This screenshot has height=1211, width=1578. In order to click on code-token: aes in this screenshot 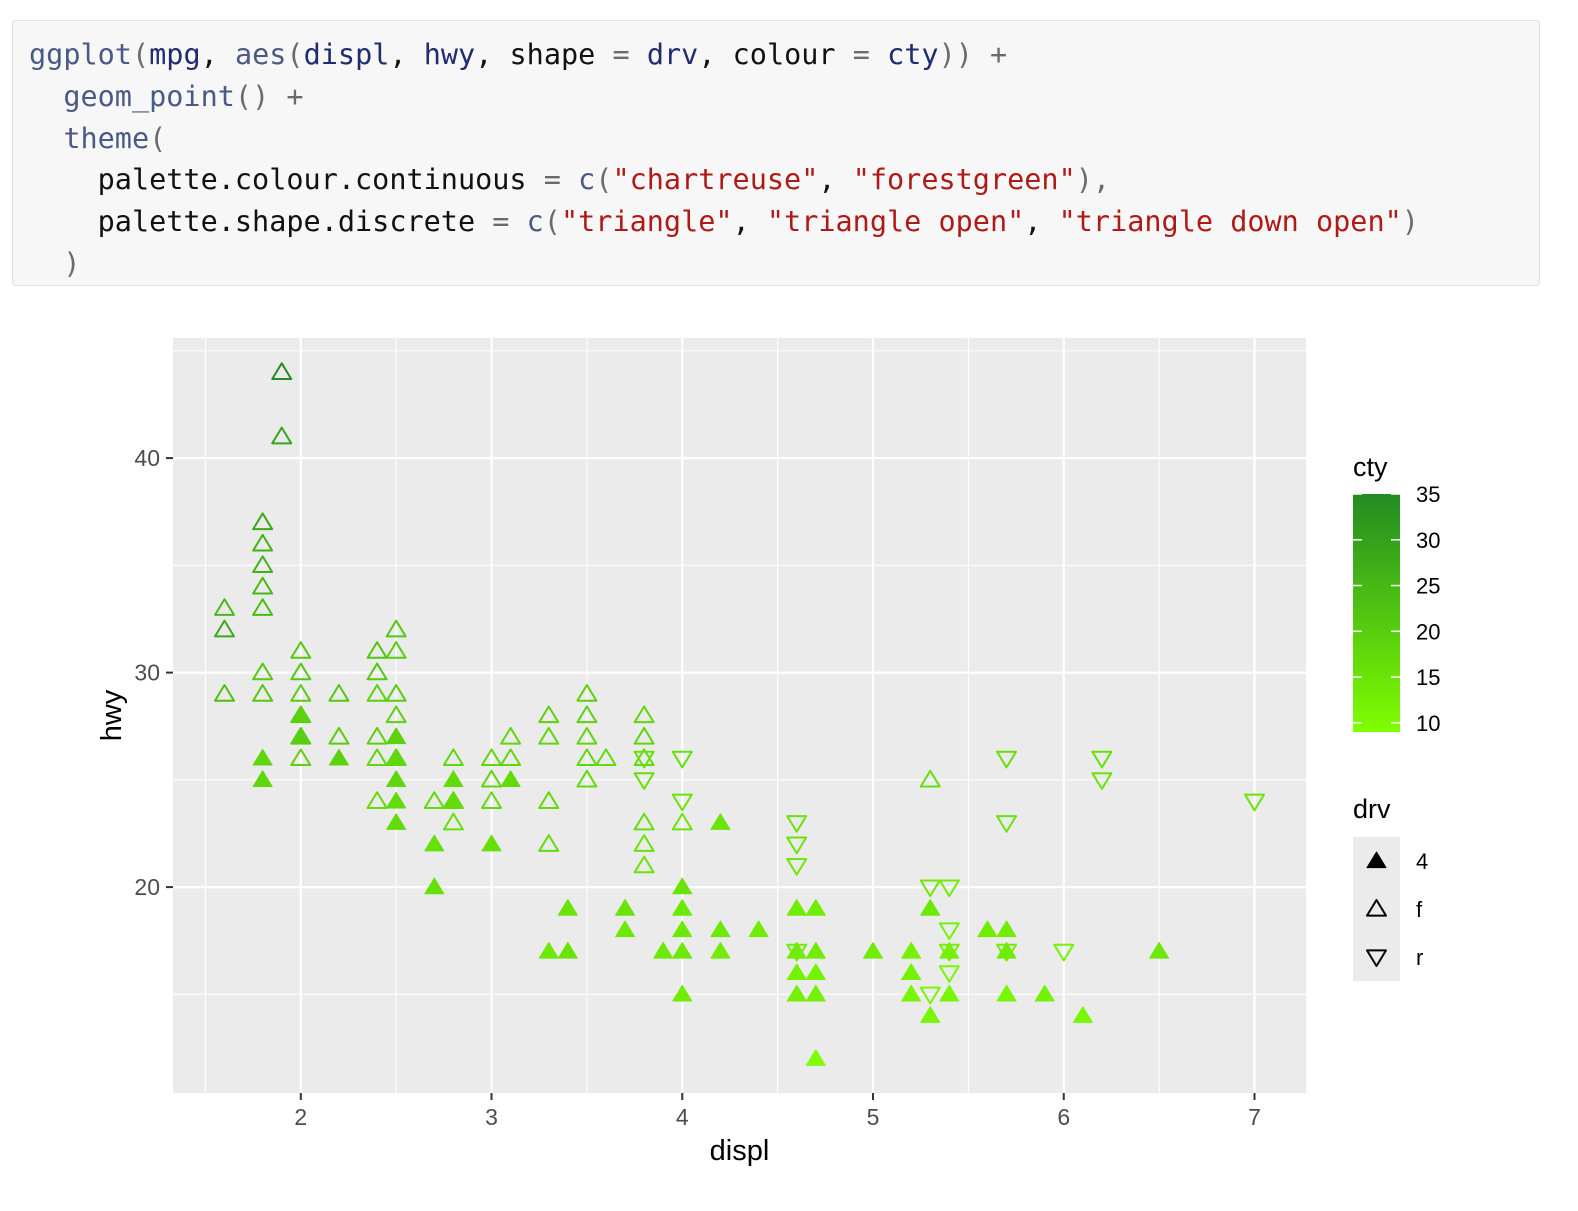, I will do `click(260, 54)`.